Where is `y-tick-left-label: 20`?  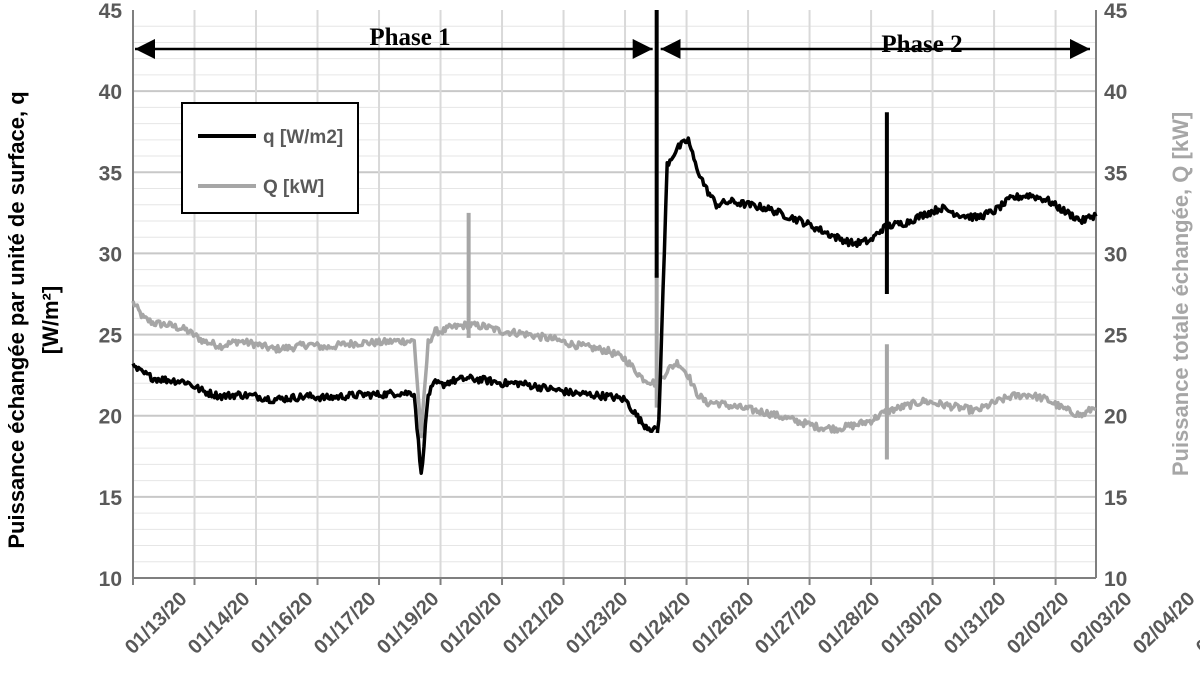
y-tick-left-label: 20 is located at coordinates (110, 417).